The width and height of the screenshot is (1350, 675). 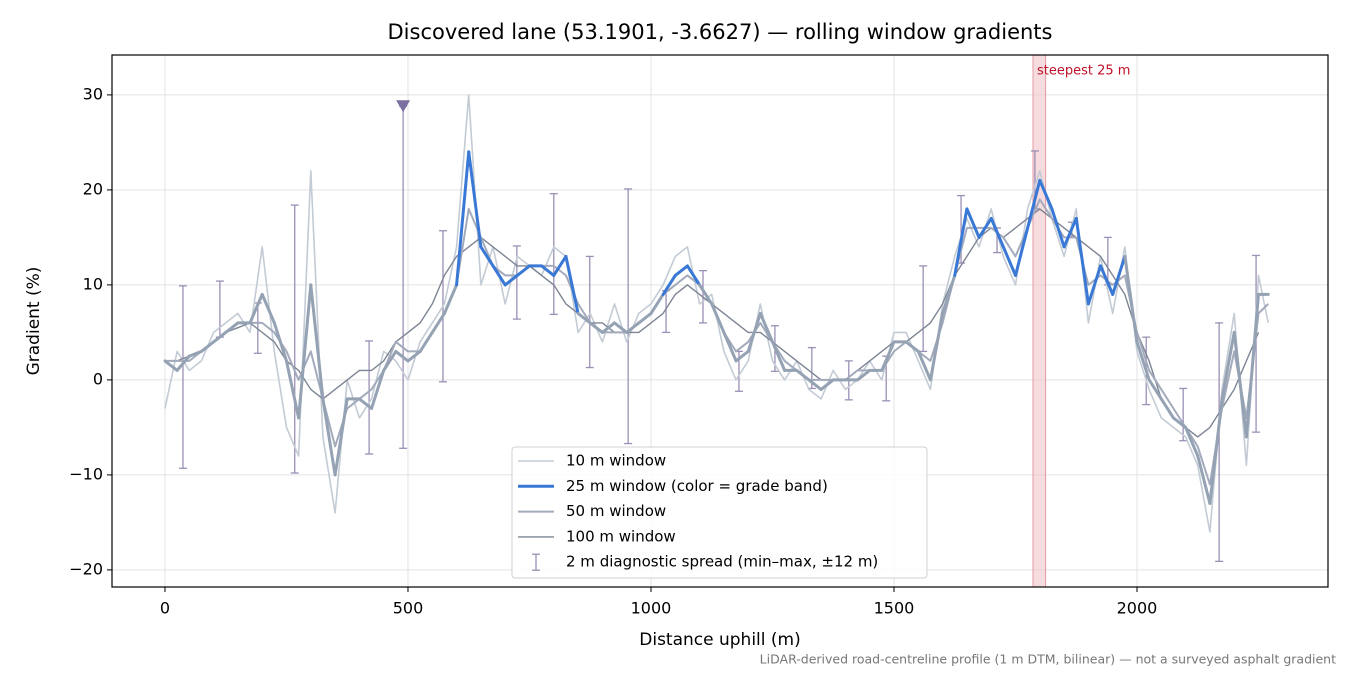 What do you see at coordinates (651, 608) in the screenshot?
I see `x-tick-label: 1000` at bounding box center [651, 608].